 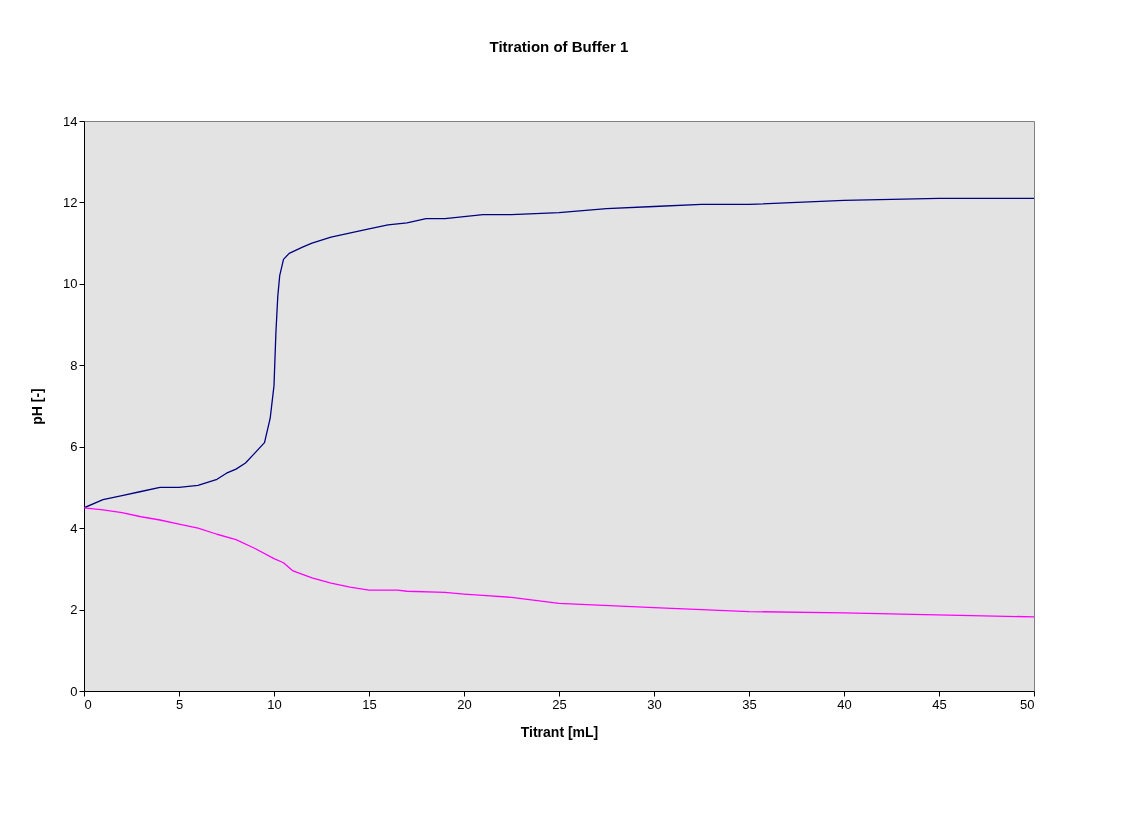 What do you see at coordinates (559, 562) in the screenshot?
I see `line-series` at bounding box center [559, 562].